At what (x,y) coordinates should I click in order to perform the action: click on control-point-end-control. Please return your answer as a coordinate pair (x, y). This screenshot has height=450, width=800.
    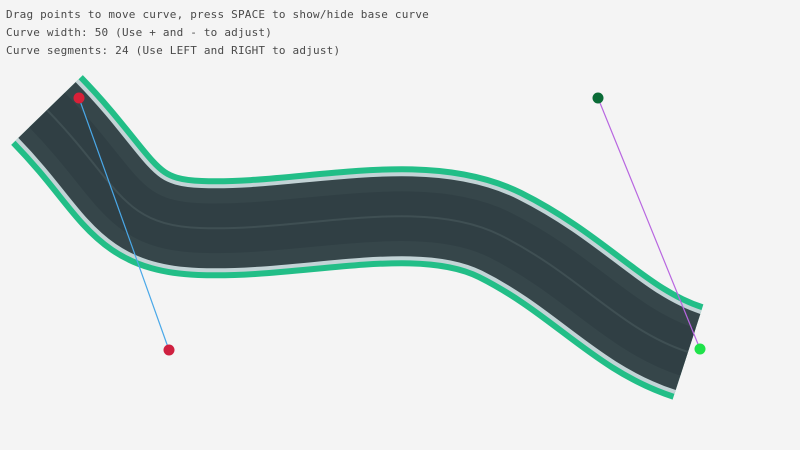
    Looking at the image, I should click on (598, 98).